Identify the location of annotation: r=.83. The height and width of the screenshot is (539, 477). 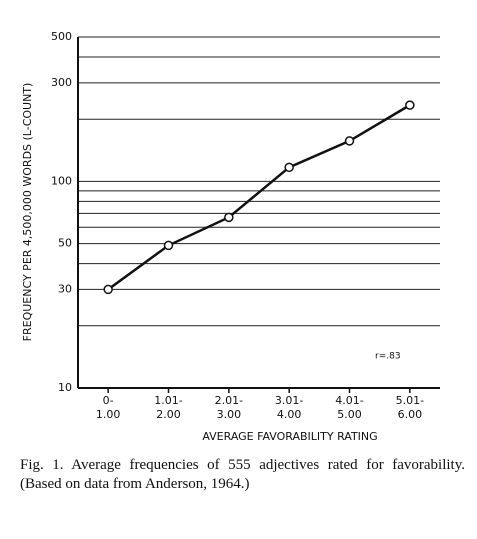
(388, 357).